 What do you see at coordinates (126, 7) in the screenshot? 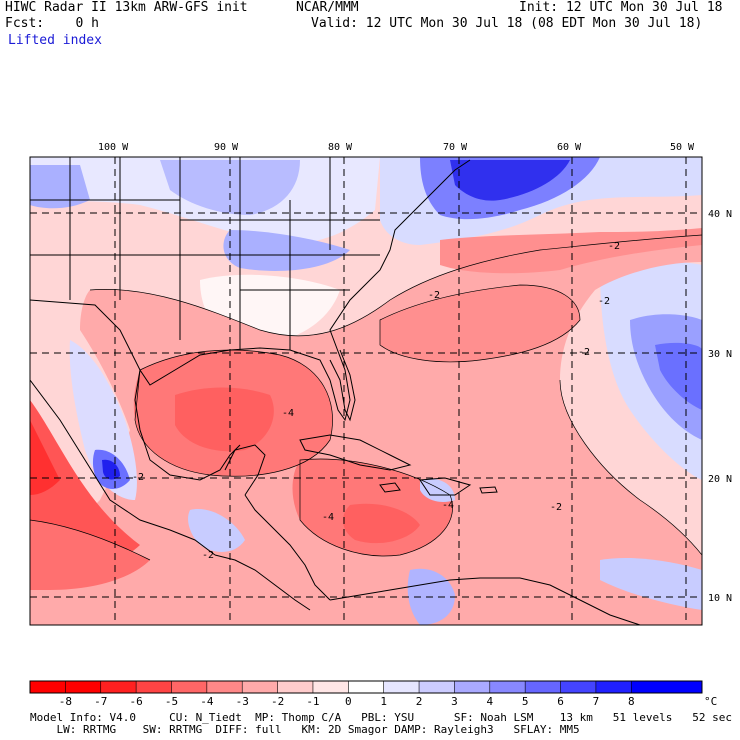
I see `model-title: HIWC Radar II 13km ARW-GFS init` at bounding box center [126, 7].